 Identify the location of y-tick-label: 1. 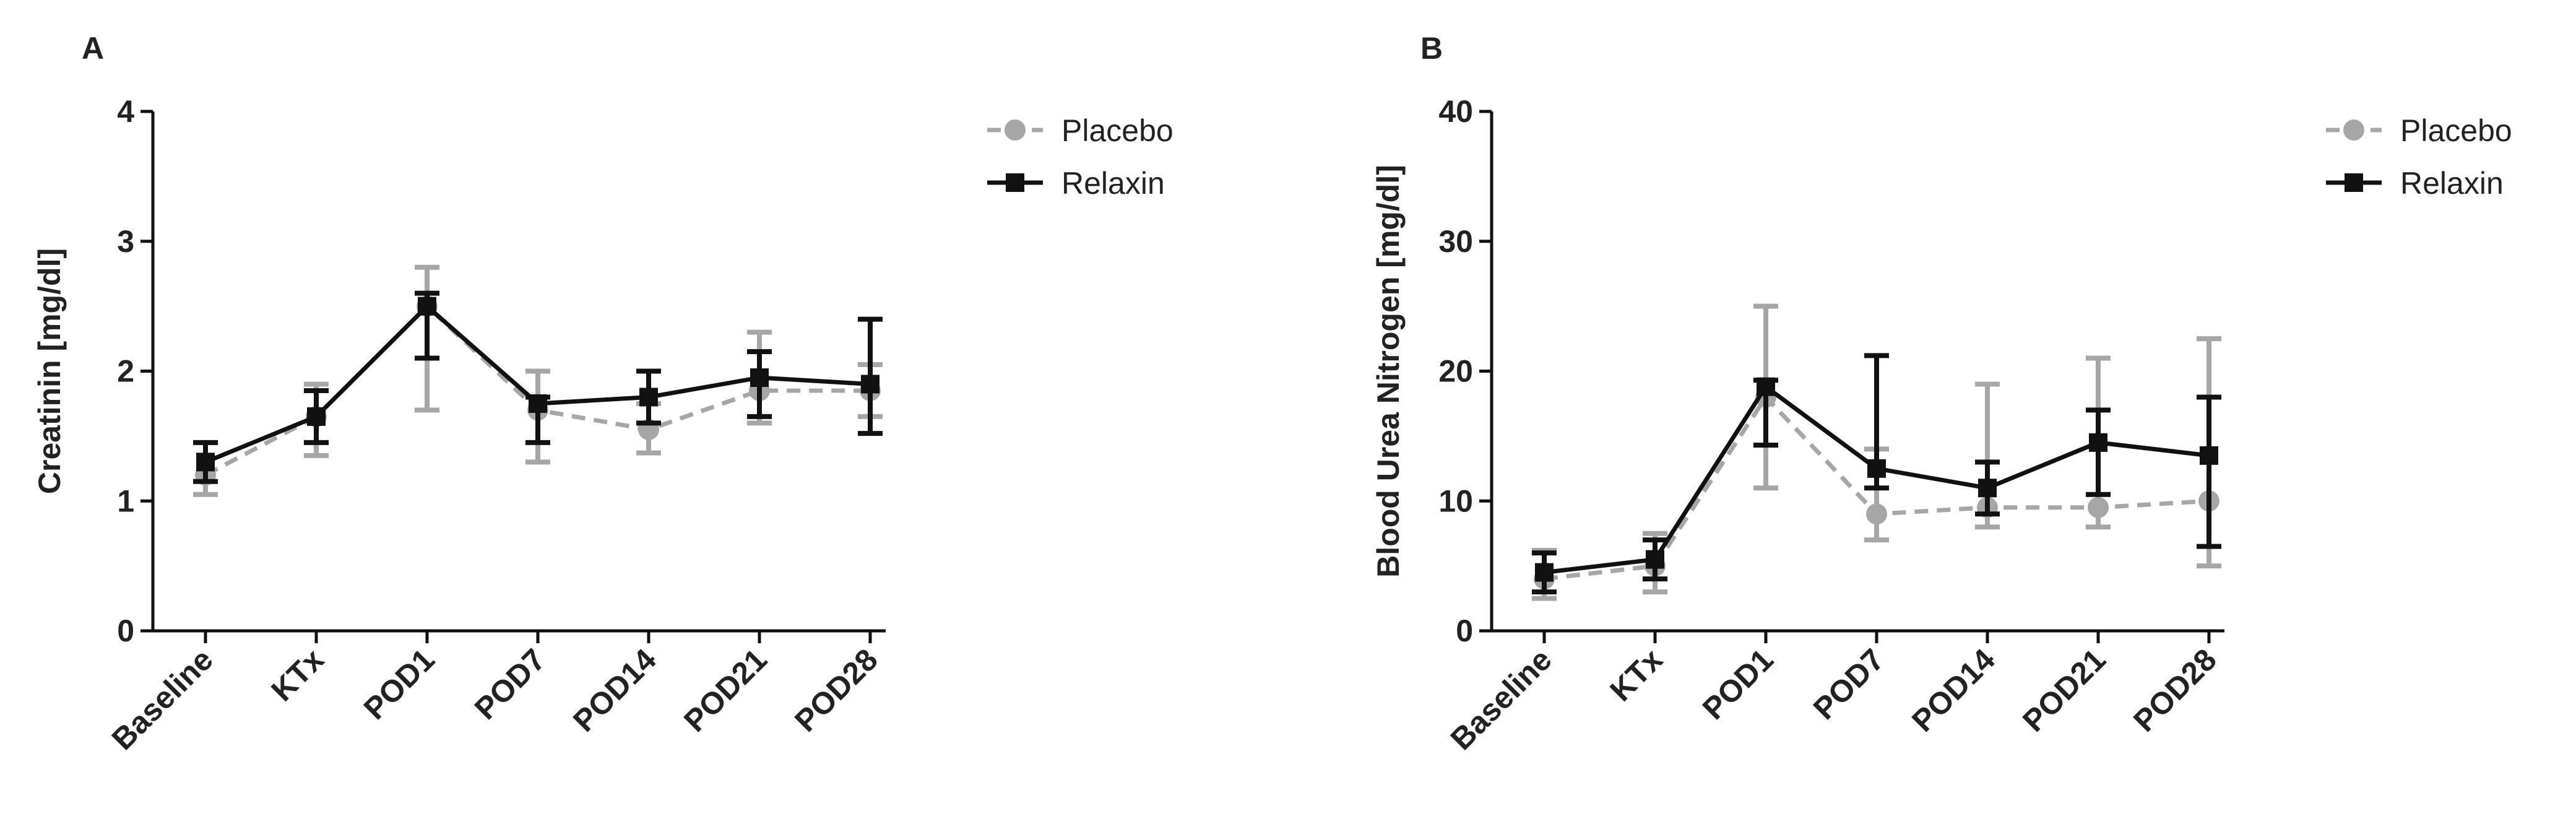
(125, 501).